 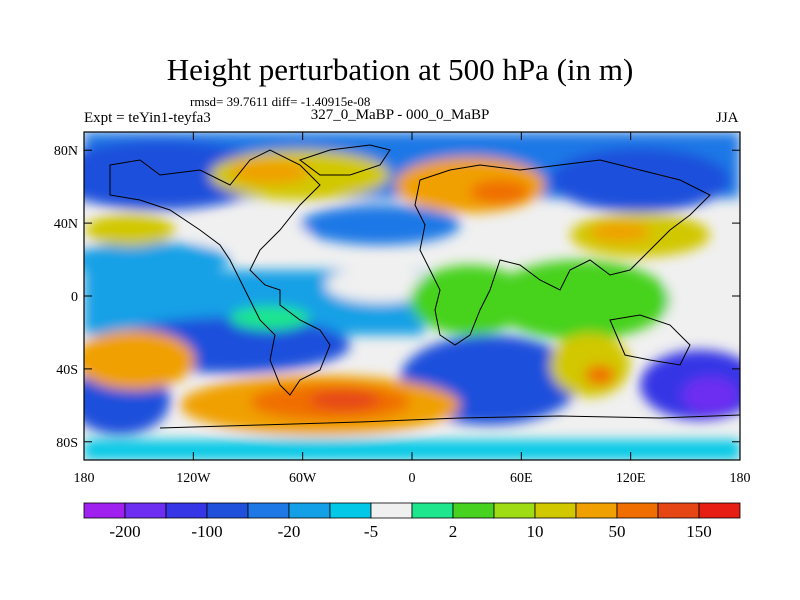 What do you see at coordinates (124, 531) in the screenshot?
I see `colorbar-label: -200` at bounding box center [124, 531].